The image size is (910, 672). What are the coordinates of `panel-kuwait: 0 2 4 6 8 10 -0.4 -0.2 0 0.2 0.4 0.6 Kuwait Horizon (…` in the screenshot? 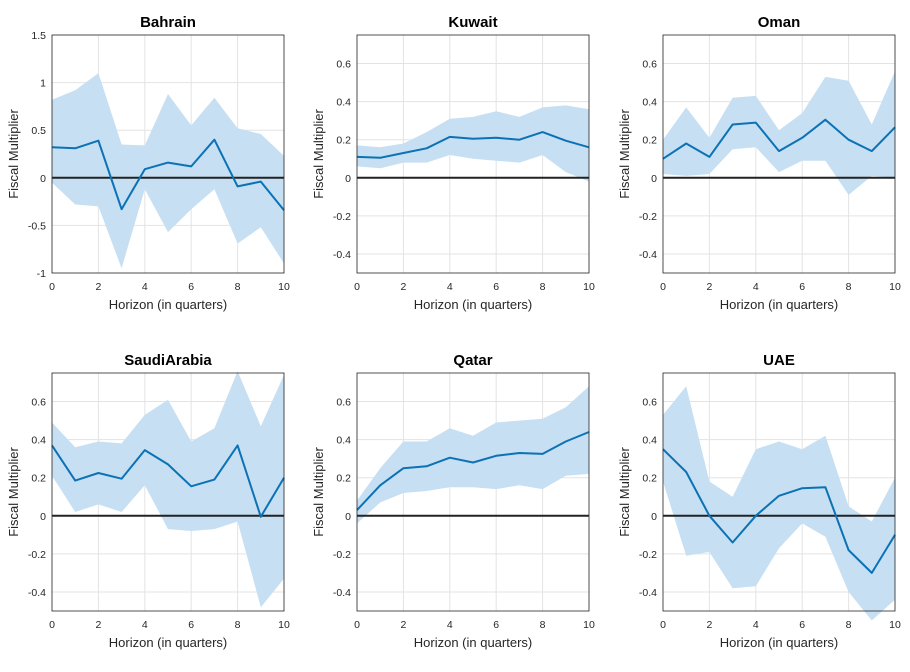 It's located at (453, 163).